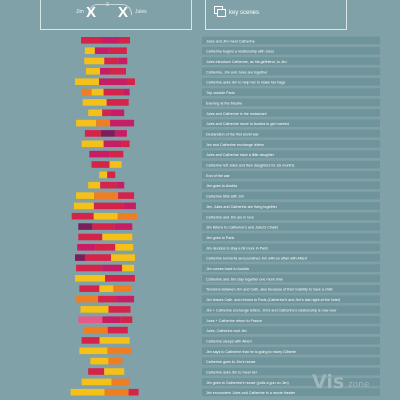  What do you see at coordinates (359, 385) in the screenshot?
I see `watermark-zone: zone` at bounding box center [359, 385].